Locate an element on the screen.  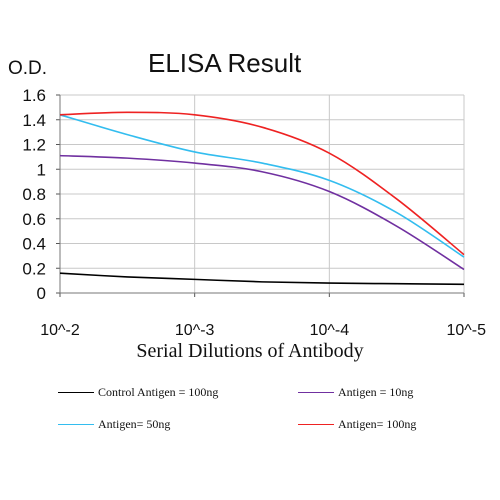
x-tick-labels: 10^-2 10^-3 10^-4 10^-5 is located at coordinates (263, 330).